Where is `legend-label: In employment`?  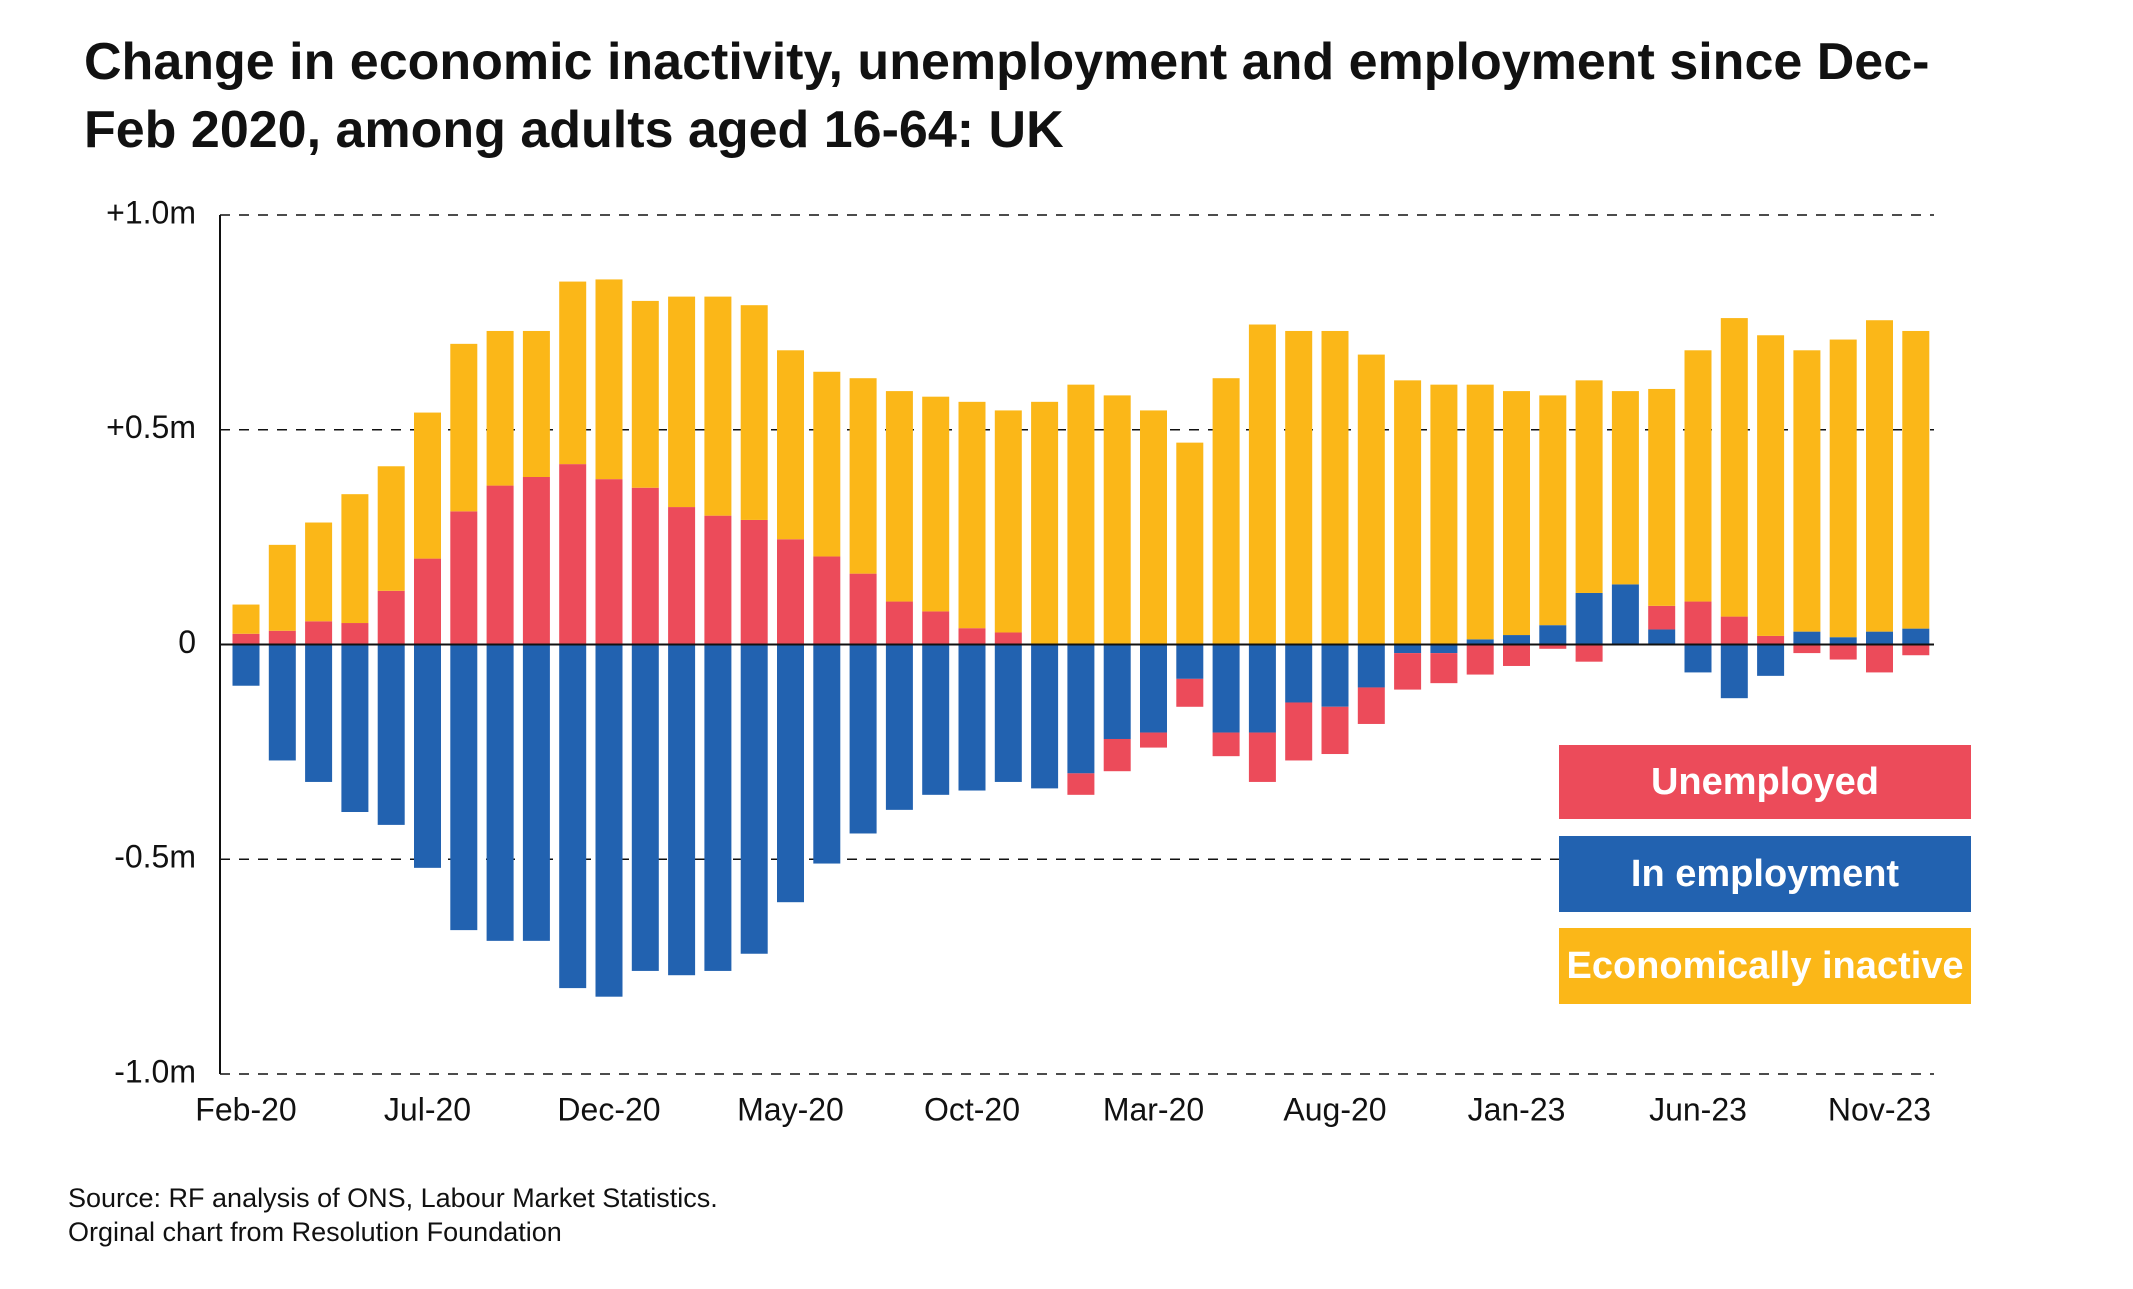 legend-label: In employment is located at coordinates (1765, 874).